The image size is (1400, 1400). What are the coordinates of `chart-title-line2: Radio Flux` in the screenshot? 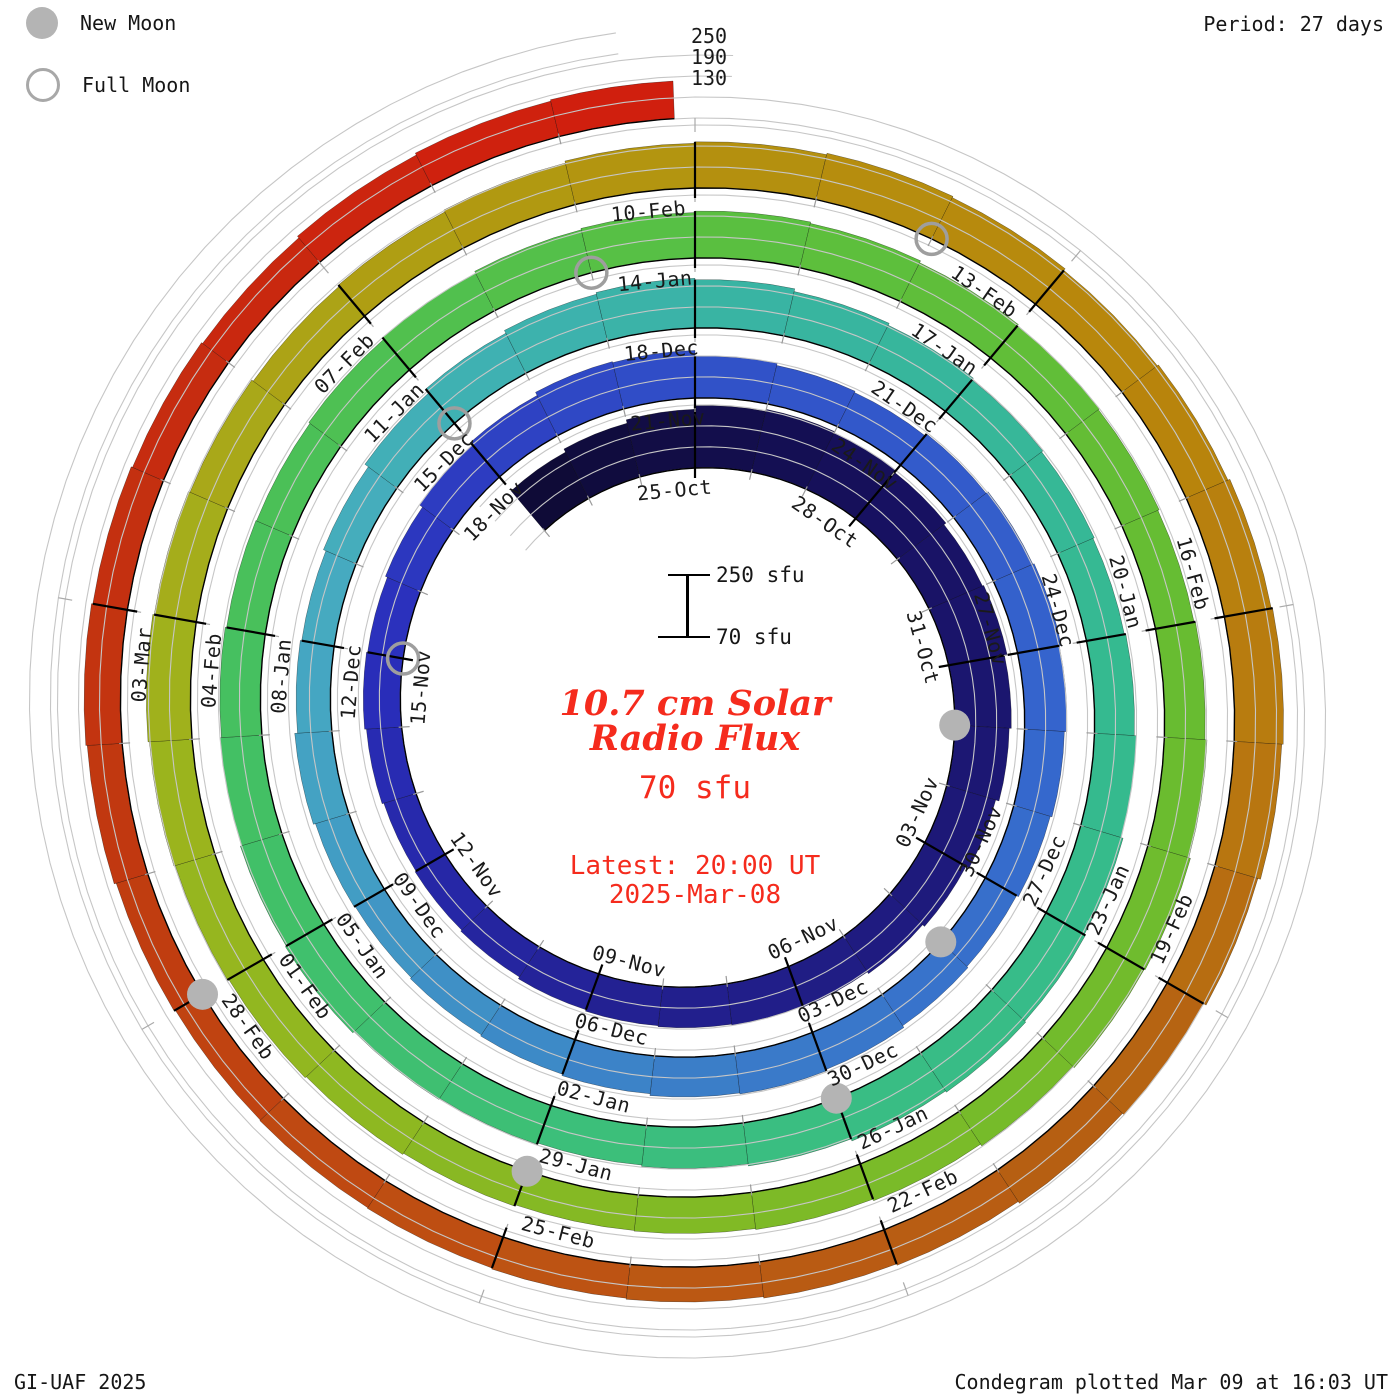 It's located at (695, 738).